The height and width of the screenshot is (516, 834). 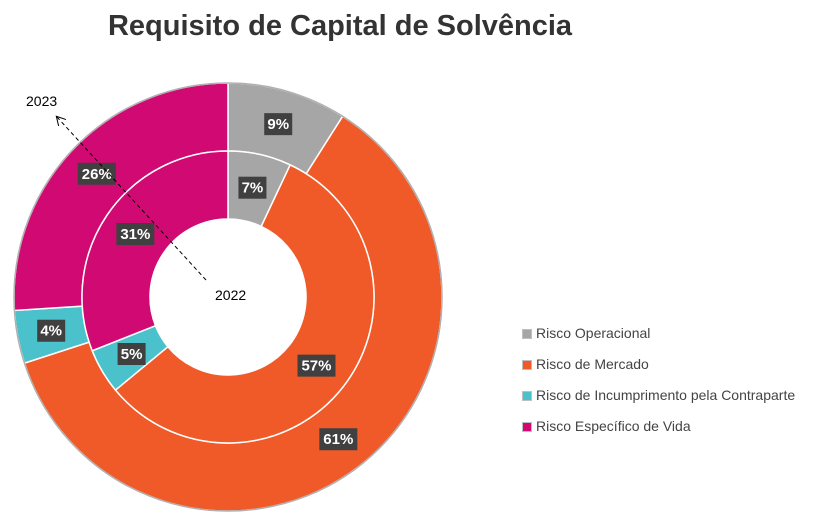 What do you see at coordinates (340, 26) in the screenshot?
I see `chart-title: Requisito de Capital de Solvência` at bounding box center [340, 26].